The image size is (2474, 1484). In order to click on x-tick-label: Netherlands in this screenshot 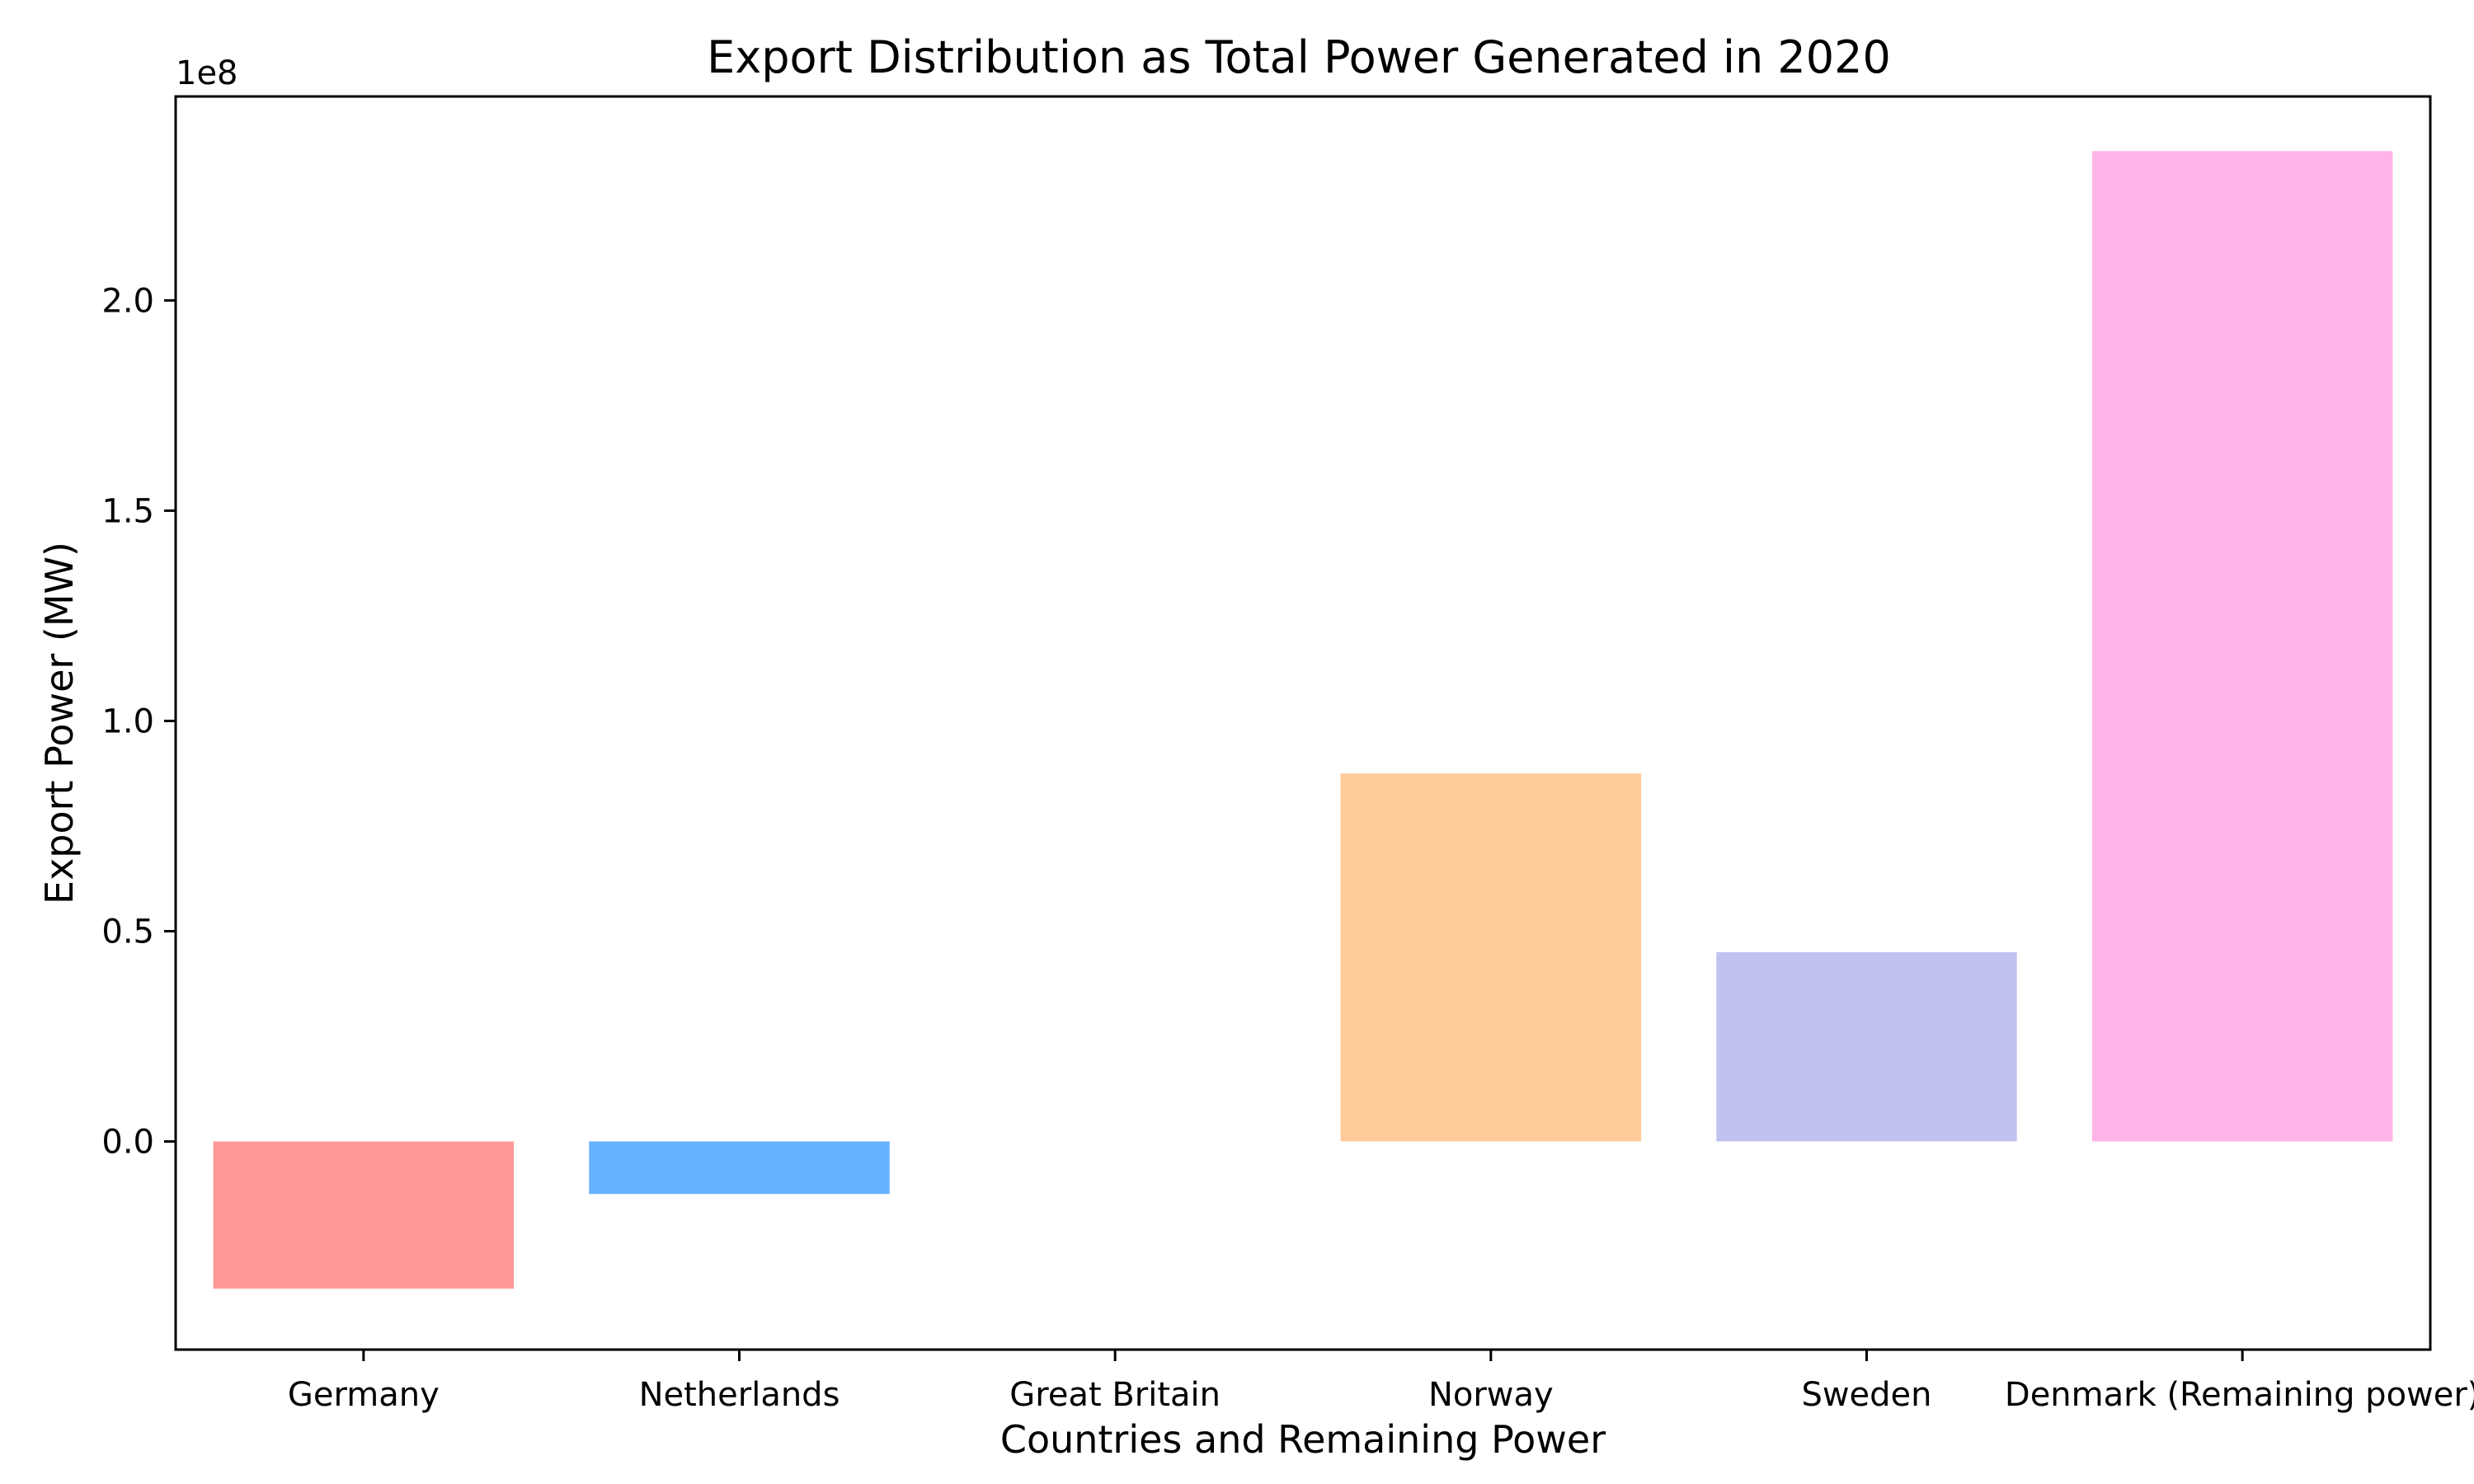, I will do `click(739, 1395)`.